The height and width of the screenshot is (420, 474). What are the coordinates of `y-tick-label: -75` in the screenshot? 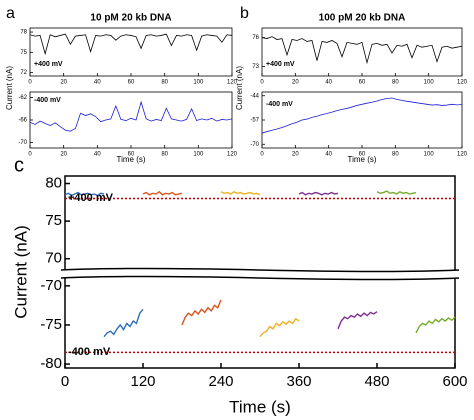 It's located at (51, 324).